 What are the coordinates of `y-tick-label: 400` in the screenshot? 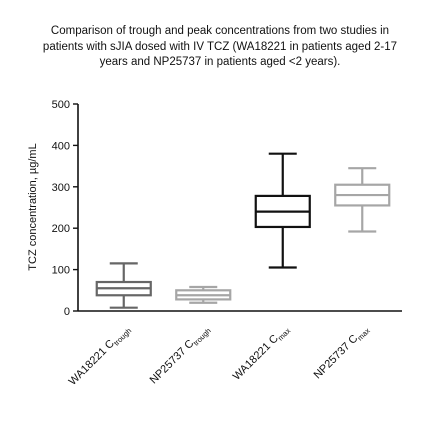 It's located at (61, 146).